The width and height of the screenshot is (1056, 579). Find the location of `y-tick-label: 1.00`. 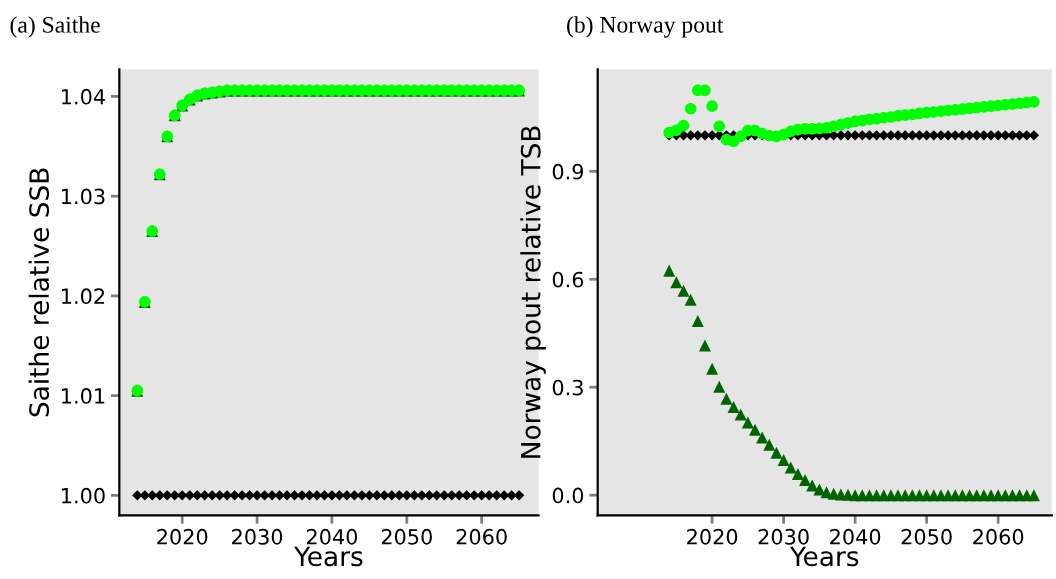

y-tick-label: 1.00 is located at coordinates (83, 495).